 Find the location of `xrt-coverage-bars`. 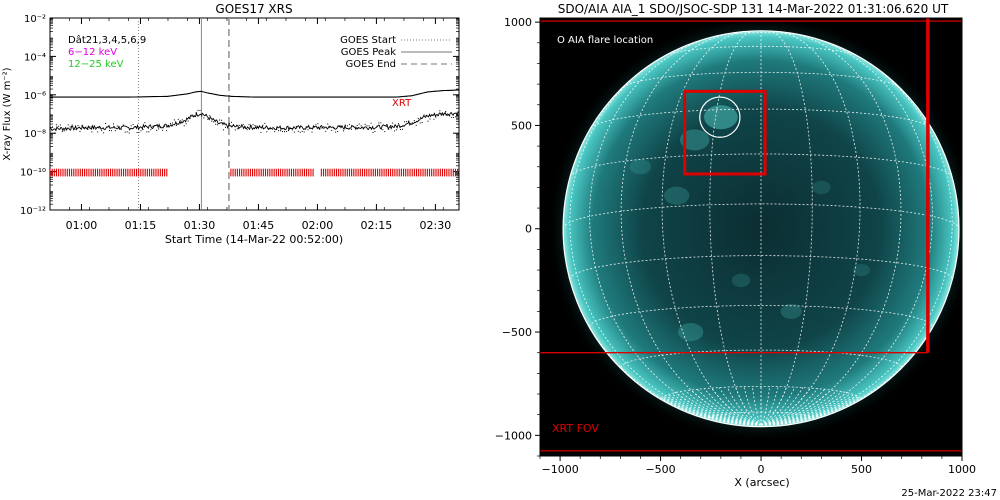

xrt-coverage-bars is located at coordinates (254, 172).